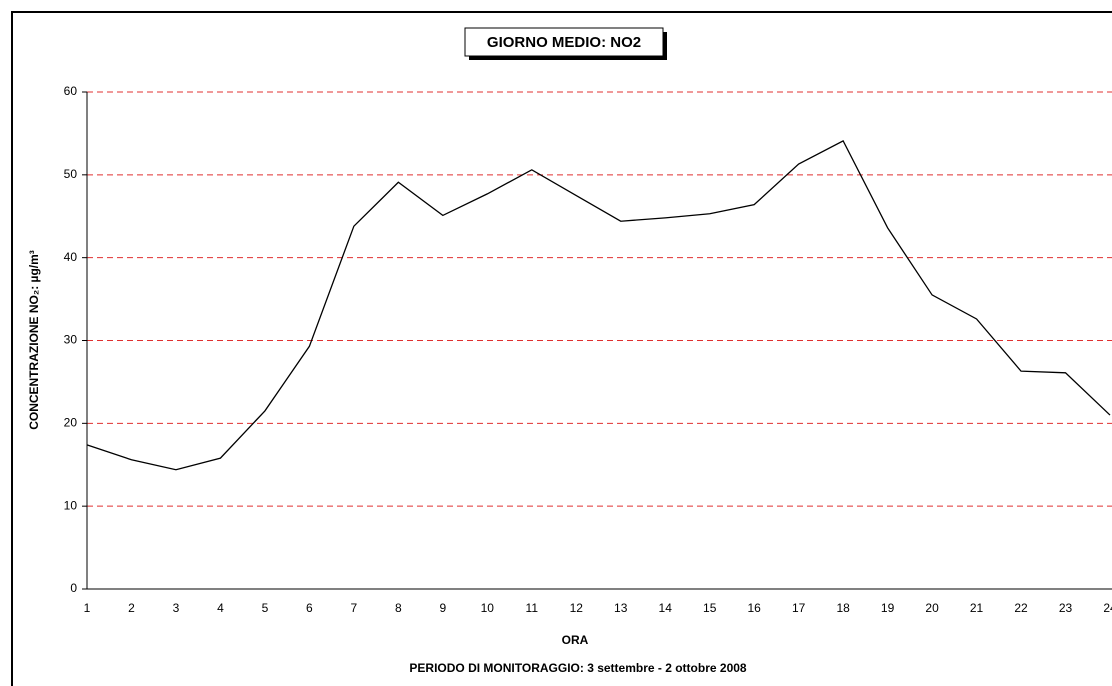 The image size is (1112, 686). What do you see at coordinates (932, 608) in the screenshot?
I see `x-tick-label: 20` at bounding box center [932, 608].